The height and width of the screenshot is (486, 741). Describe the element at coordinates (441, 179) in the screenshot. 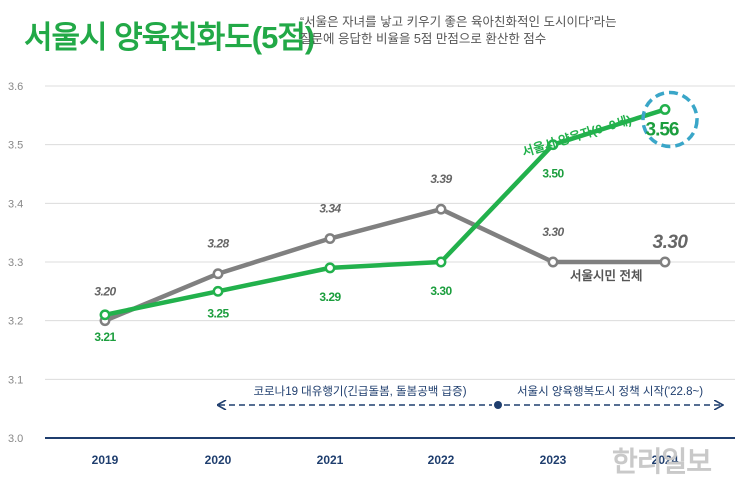

I see `total-data-label: 3.39` at that location.